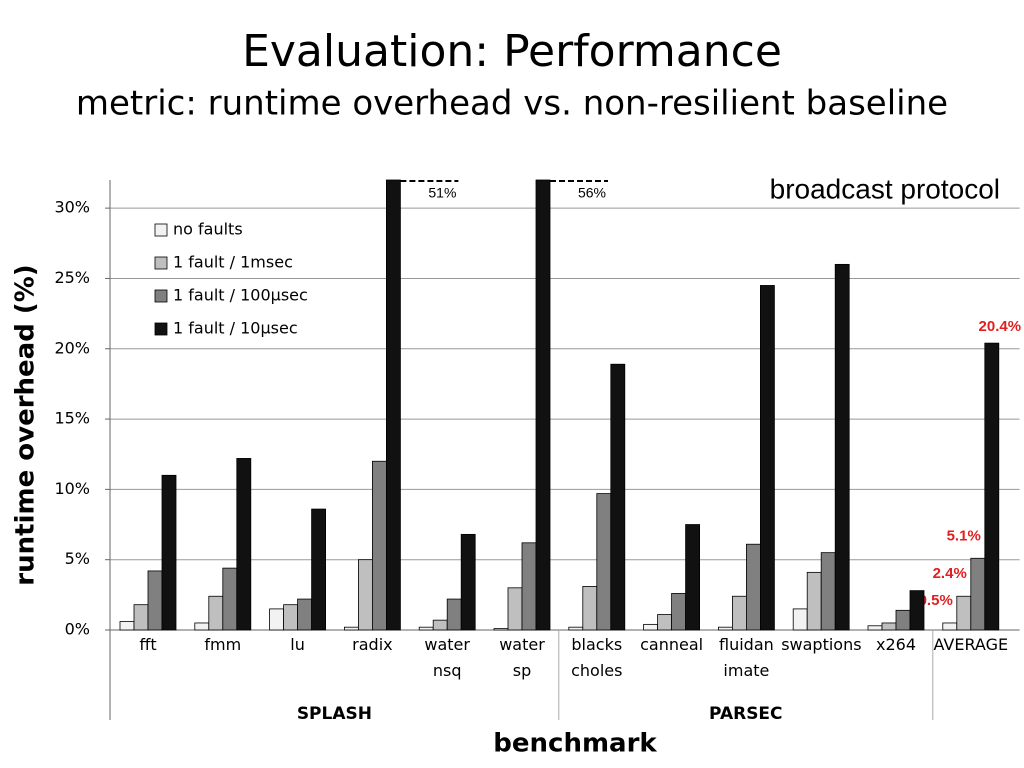 The image size is (1024, 768). I want to click on x-tick-label: swaptions, so click(821, 644).